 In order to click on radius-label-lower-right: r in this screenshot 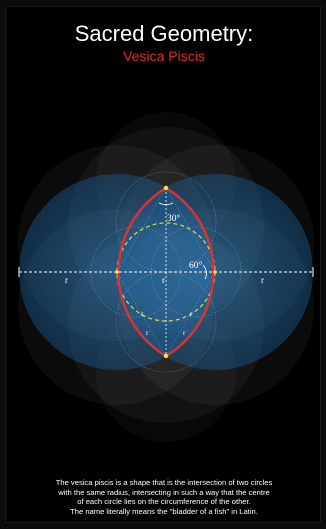, I will do `click(191, 314)`.